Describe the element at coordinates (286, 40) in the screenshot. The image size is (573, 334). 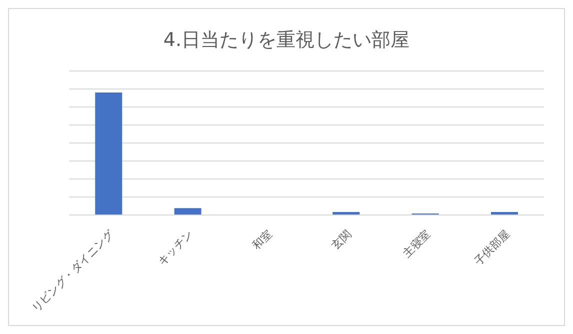
I see `chart-title: 4.日当たりを重視したい部屋` at that location.